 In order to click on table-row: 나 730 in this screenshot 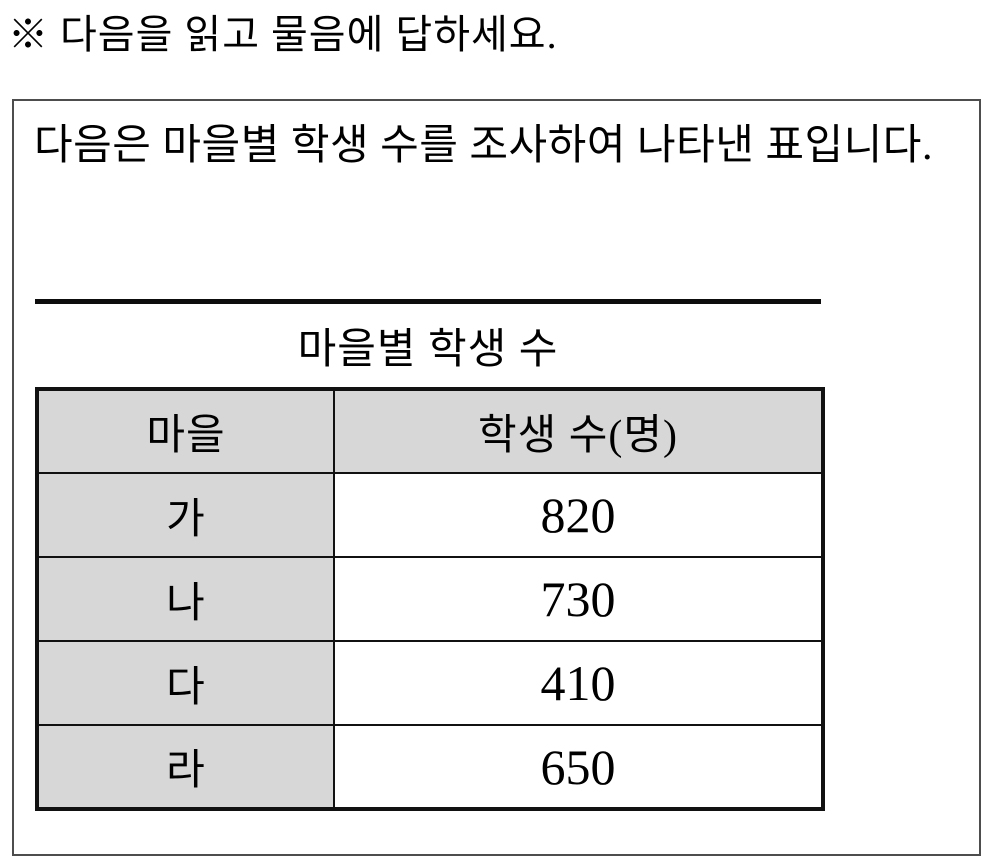, I will do `click(430, 599)`.